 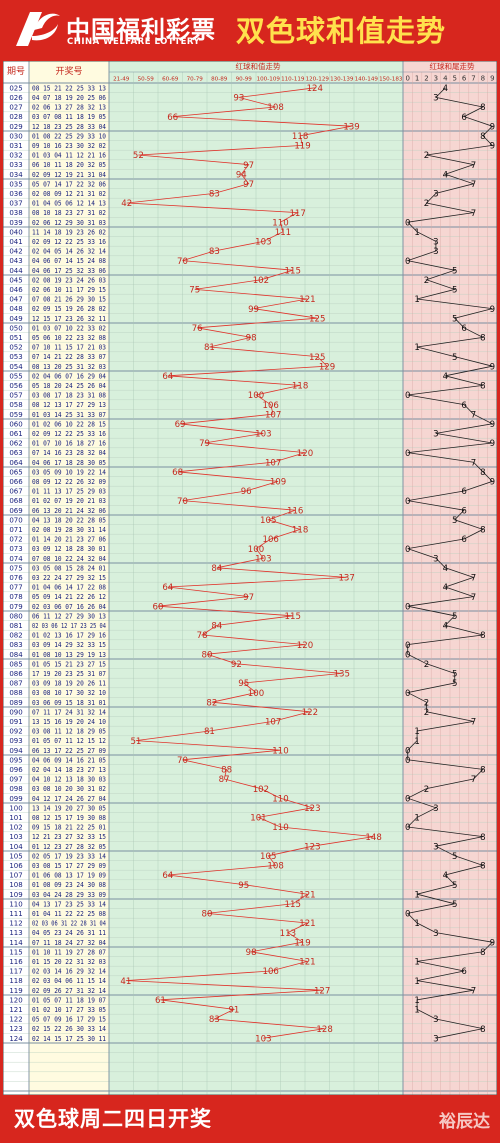 What do you see at coordinates (15, 828) in the screenshot?
I see `draw-issue: 102` at bounding box center [15, 828].